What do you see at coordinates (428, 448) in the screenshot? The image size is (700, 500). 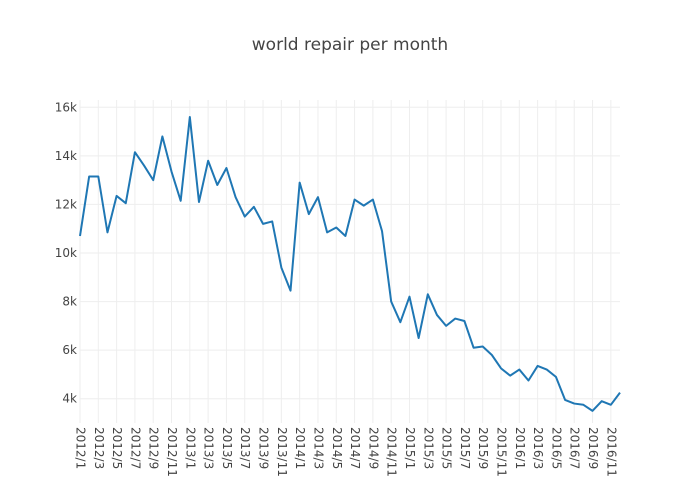 I see `x-tick-label: 2015/3` at bounding box center [428, 448].